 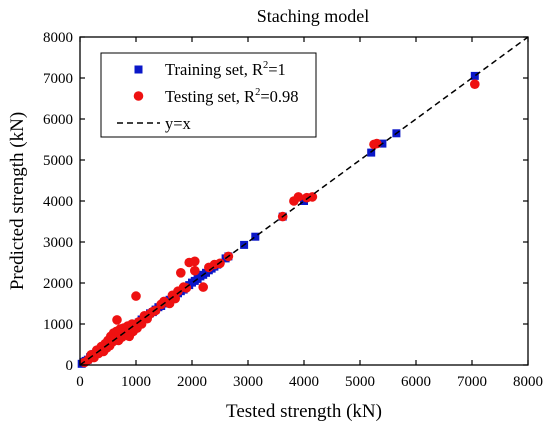 What do you see at coordinates (265, 65) in the screenshot?
I see `legend-training-sup: 2` at bounding box center [265, 65].